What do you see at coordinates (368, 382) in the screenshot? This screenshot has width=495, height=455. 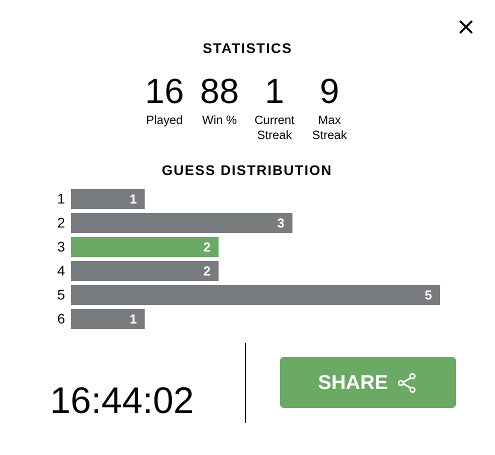 I see `share-button: SHARE` at bounding box center [368, 382].